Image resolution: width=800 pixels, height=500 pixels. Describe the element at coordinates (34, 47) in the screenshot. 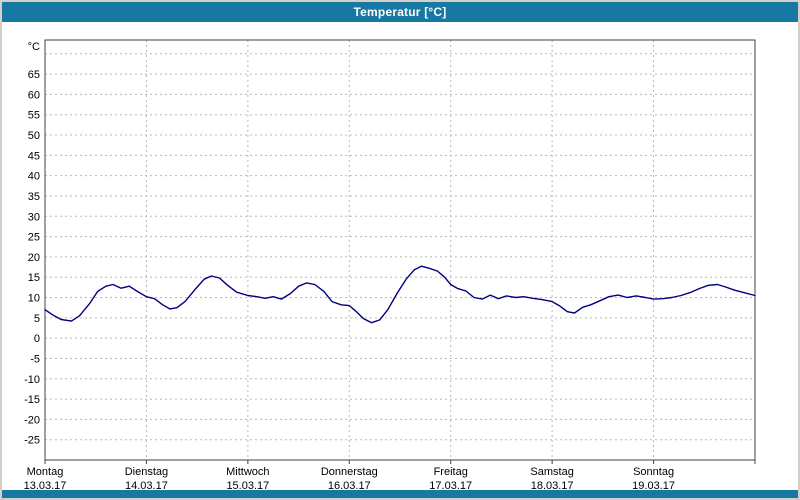

I see `y-axis-unit-label: °C` at that location.